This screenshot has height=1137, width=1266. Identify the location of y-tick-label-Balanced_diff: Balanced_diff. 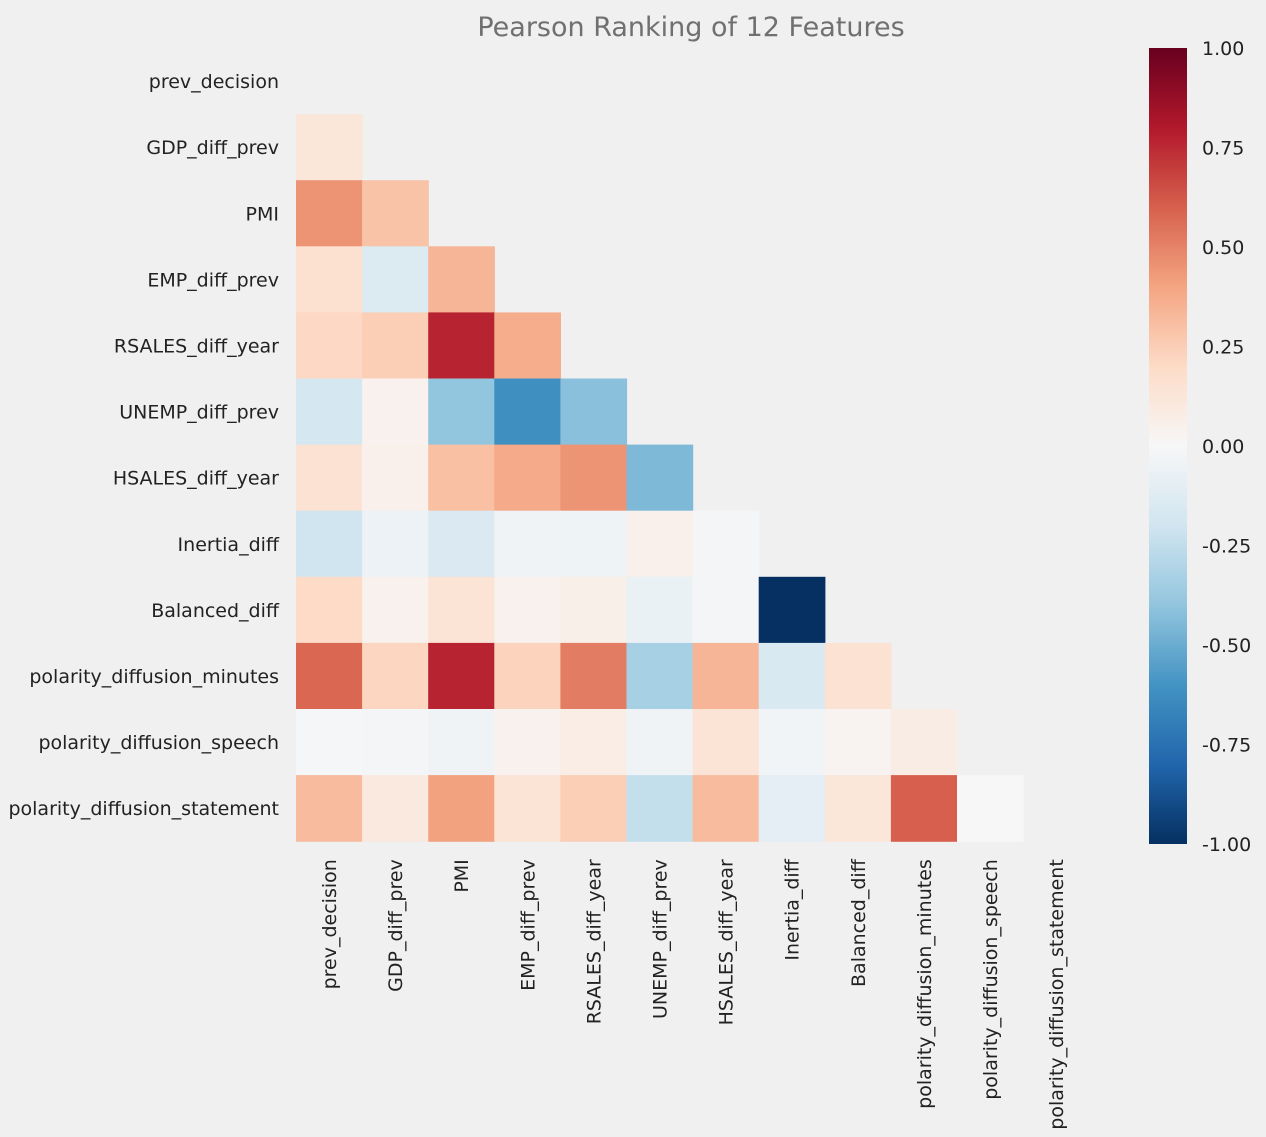
(215, 611).